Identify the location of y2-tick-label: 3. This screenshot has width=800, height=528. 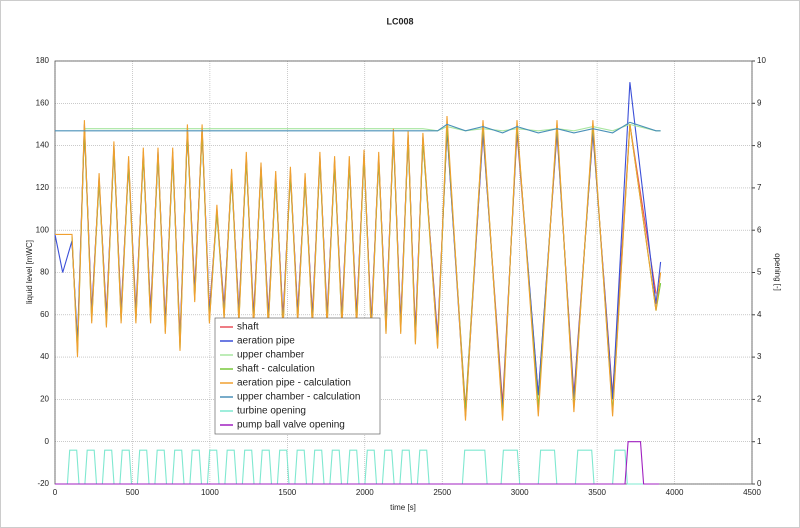
(759, 356).